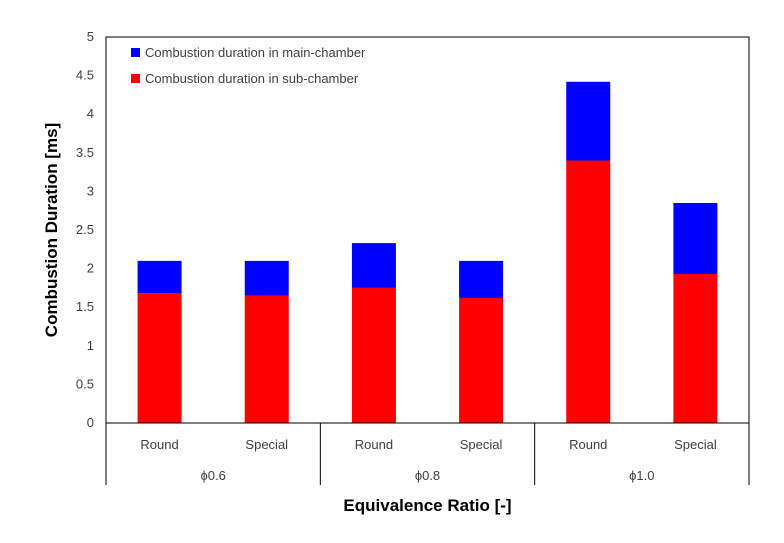 The height and width of the screenshot is (543, 784). What do you see at coordinates (641, 475) in the screenshot?
I see `x-group-label: ϕ1.0` at bounding box center [641, 475].